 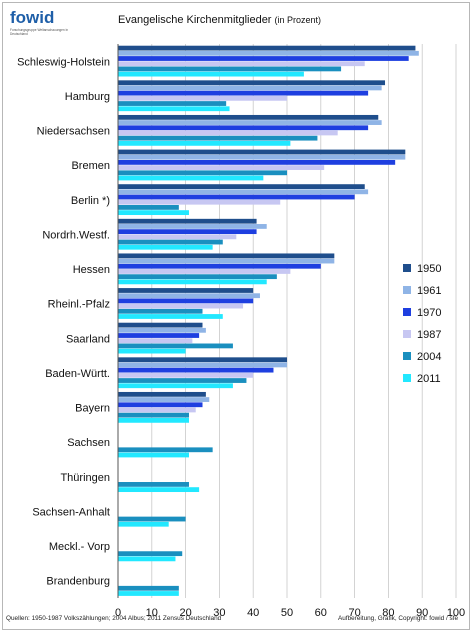 I want to click on category-label: Nordrh.Westf., so click(x=76, y=235).